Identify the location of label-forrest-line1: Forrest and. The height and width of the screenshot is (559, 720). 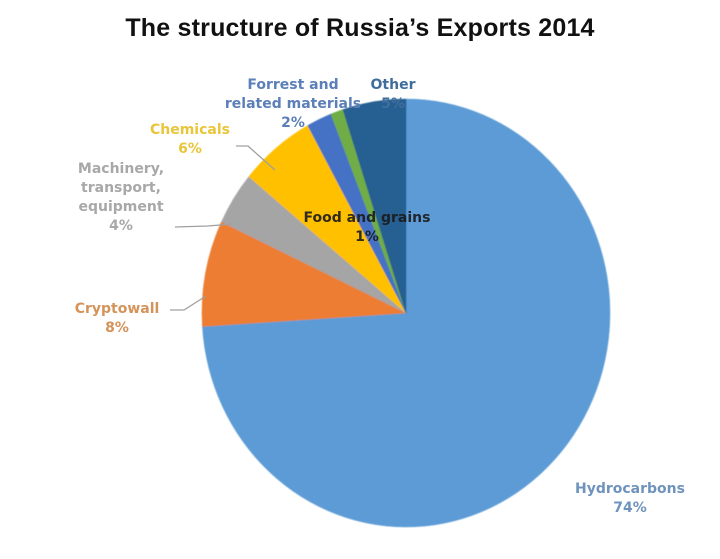
(293, 85).